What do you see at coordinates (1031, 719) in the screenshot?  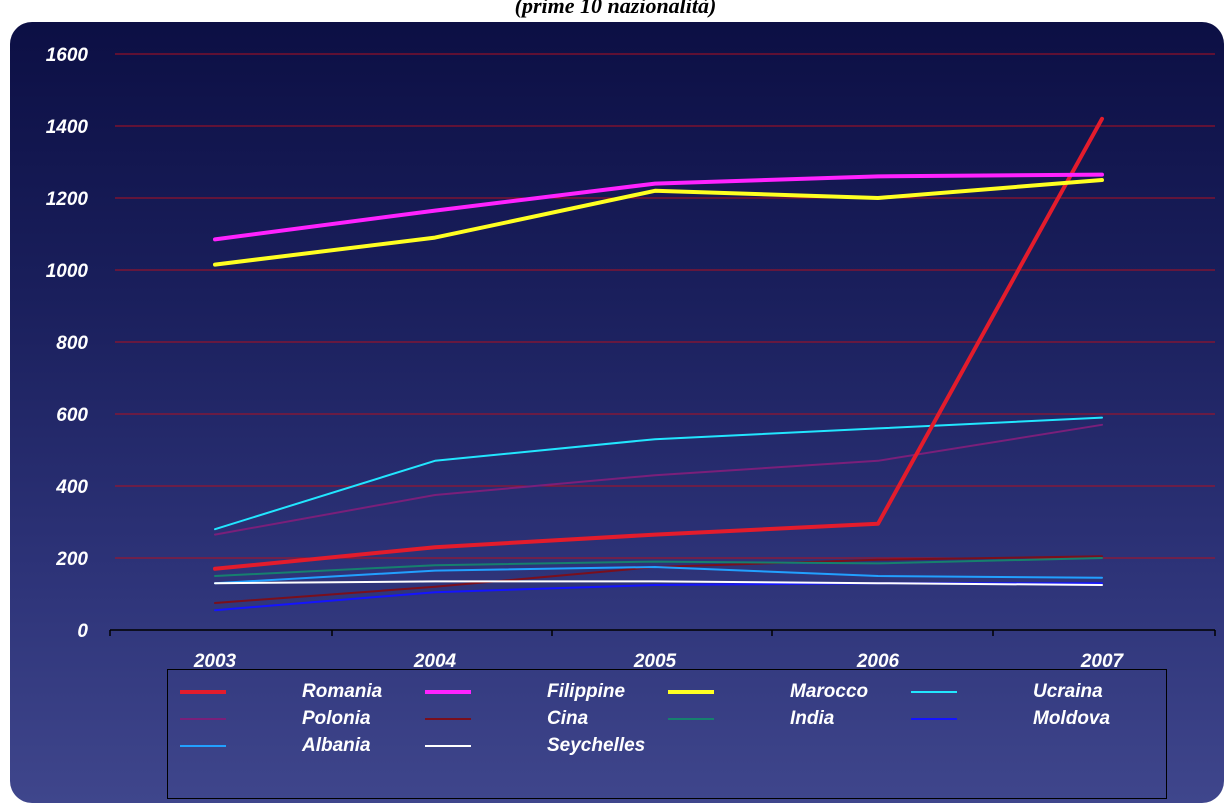 I see `legend-item-moldova: Moldova` at bounding box center [1031, 719].